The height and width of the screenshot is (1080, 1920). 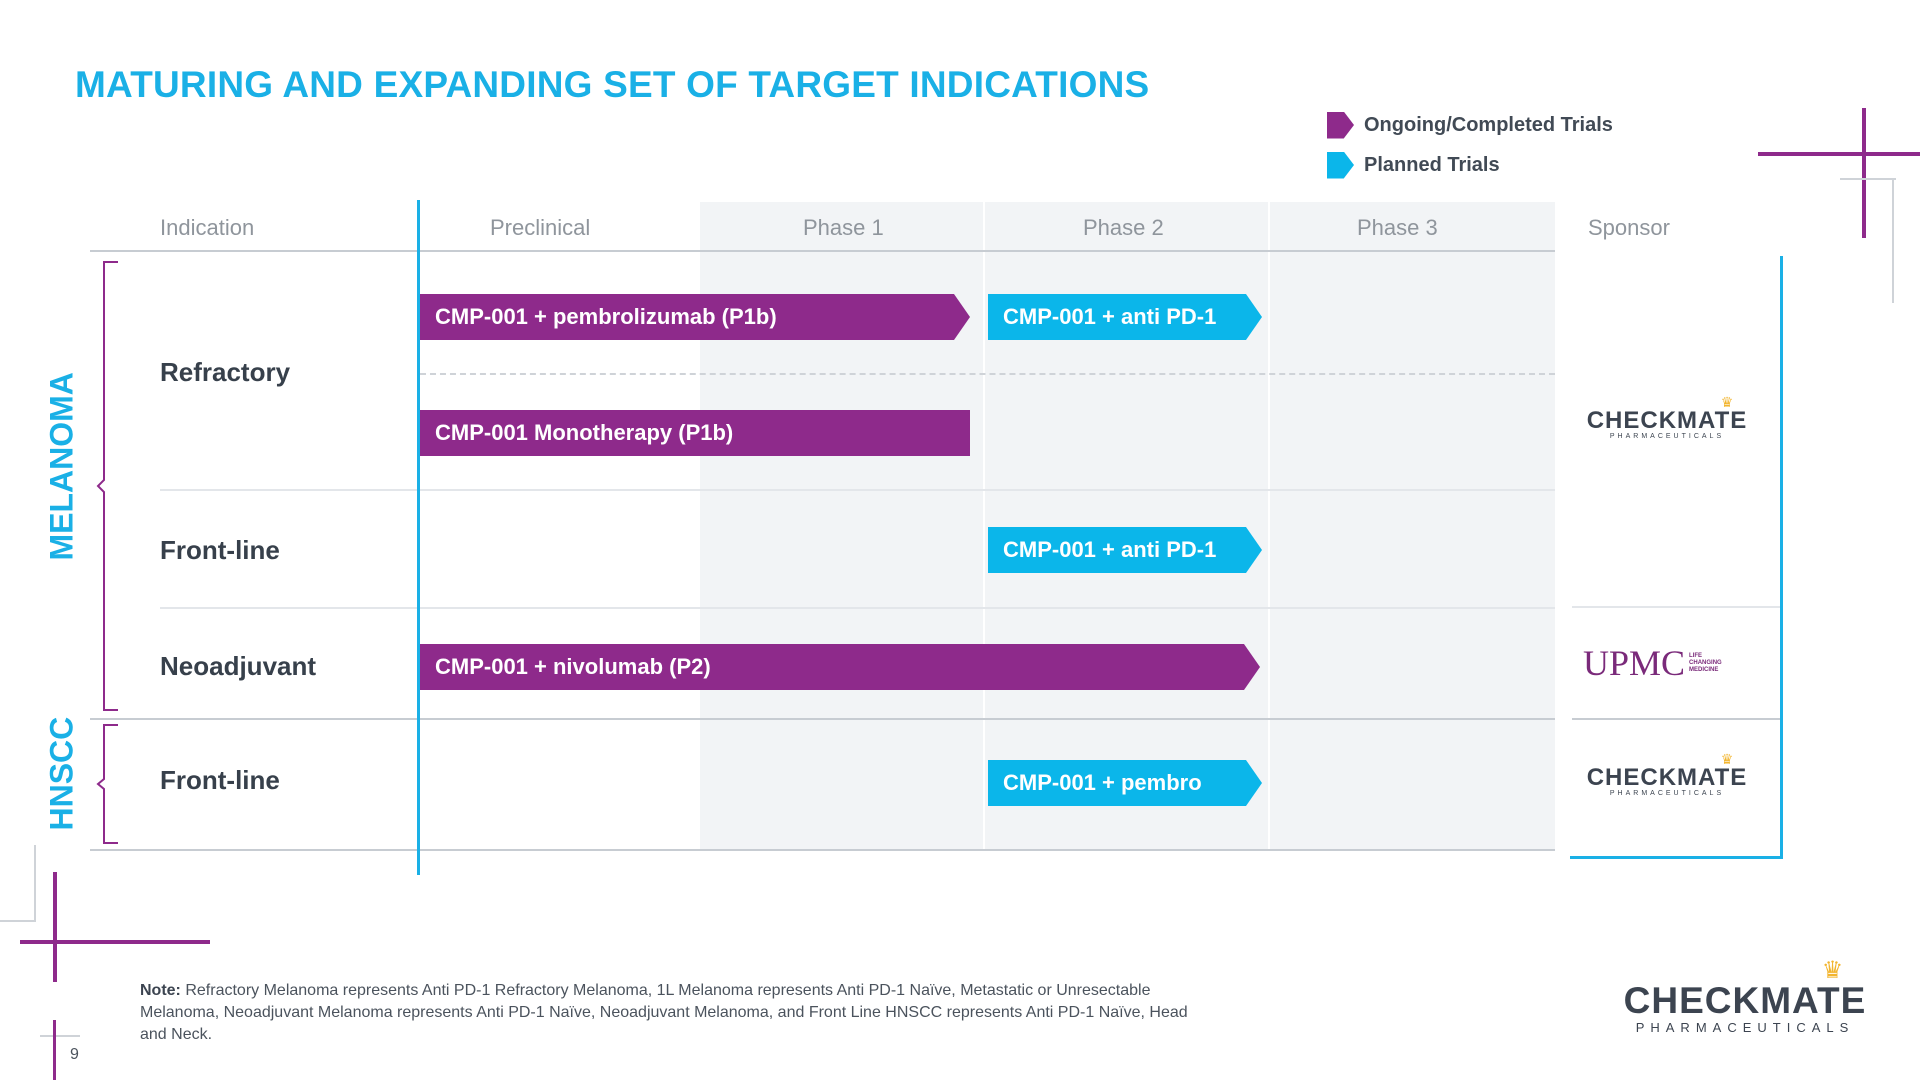 What do you see at coordinates (1340, 165) in the screenshot?
I see `planned-swatch-icon` at bounding box center [1340, 165].